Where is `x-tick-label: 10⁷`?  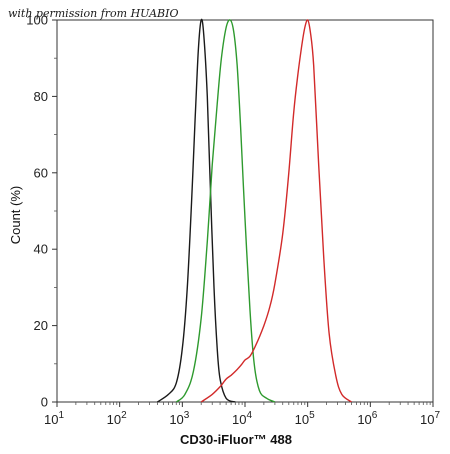
x-tick-label: 10⁷ is located at coordinates (430, 418).